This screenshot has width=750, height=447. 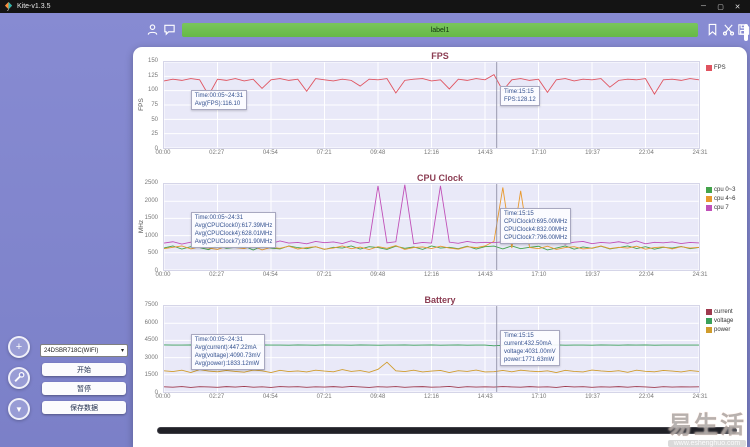 I want to click on user-icon, so click(x=152, y=29).